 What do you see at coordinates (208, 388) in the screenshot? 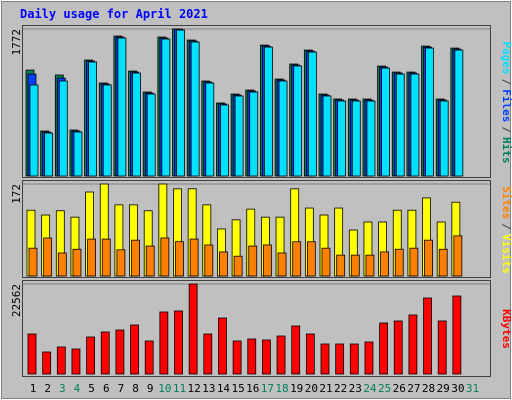
I see `x-tick-label: 13` at bounding box center [208, 388].